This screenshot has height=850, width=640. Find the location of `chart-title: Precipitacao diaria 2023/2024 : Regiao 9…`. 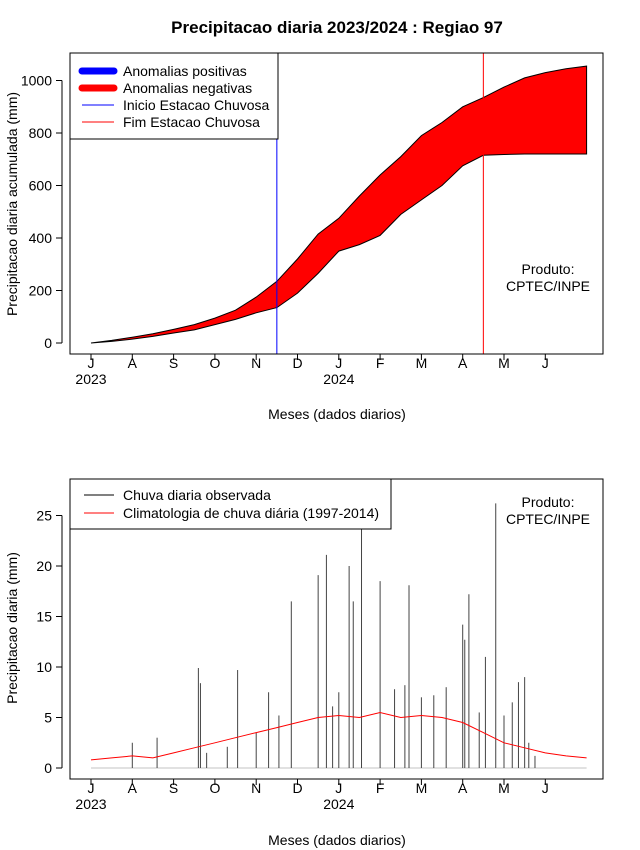

chart-title: Precipitacao diaria 2023/2024 : Regiao 9… is located at coordinates (337, 27).